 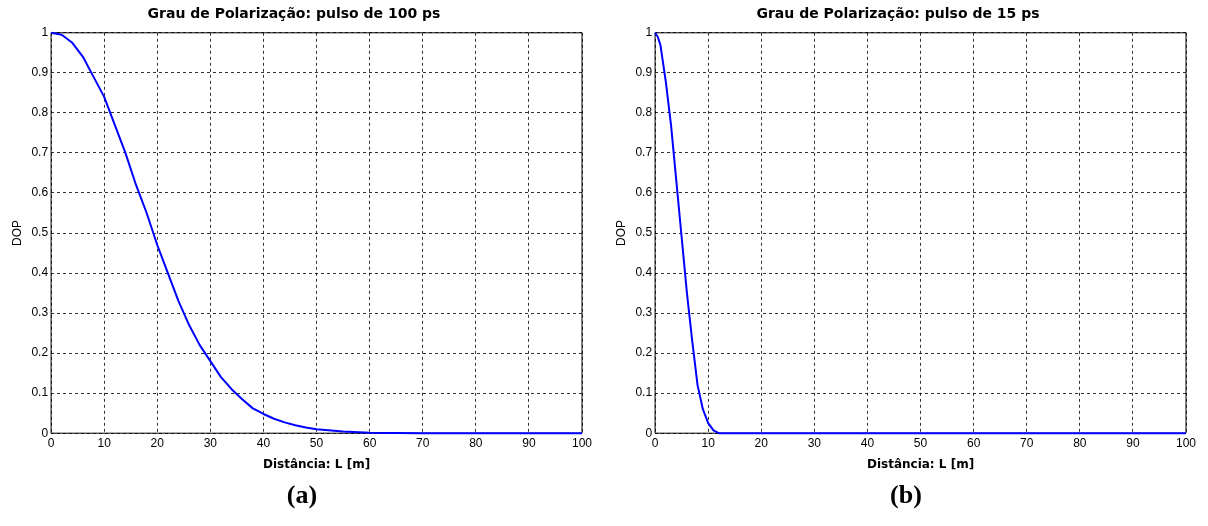 I want to click on chart-title: Grau de Polarização: pulso de 100 ps, so click(x=294, y=13).